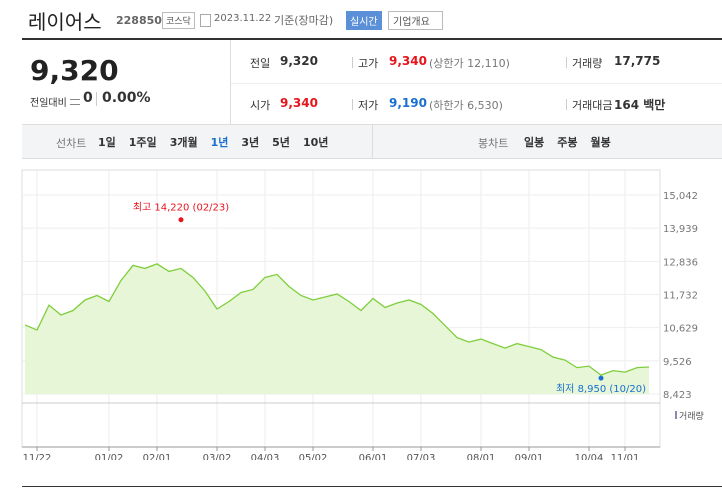  Describe the element at coordinates (217, 456) in the screenshot. I see `x-tick-label: 03/02` at that location.